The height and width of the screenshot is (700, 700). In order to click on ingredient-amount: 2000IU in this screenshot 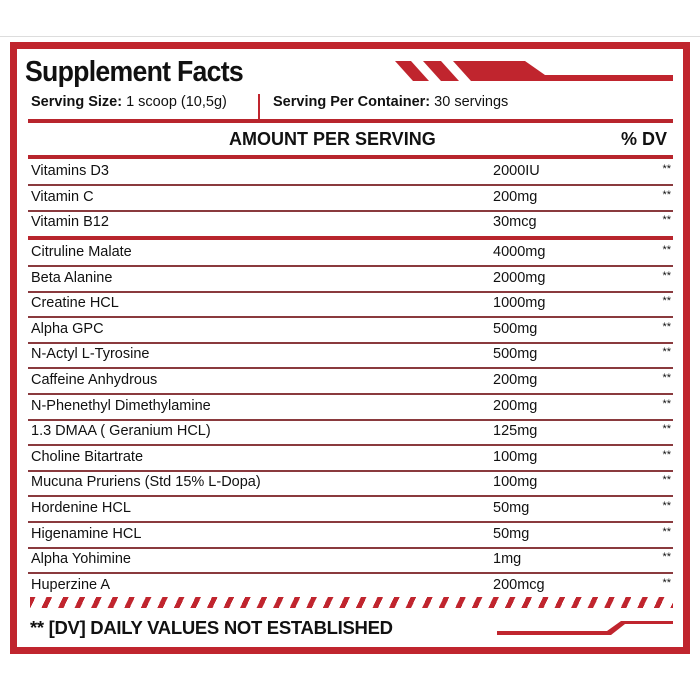, I will do `click(516, 171)`.